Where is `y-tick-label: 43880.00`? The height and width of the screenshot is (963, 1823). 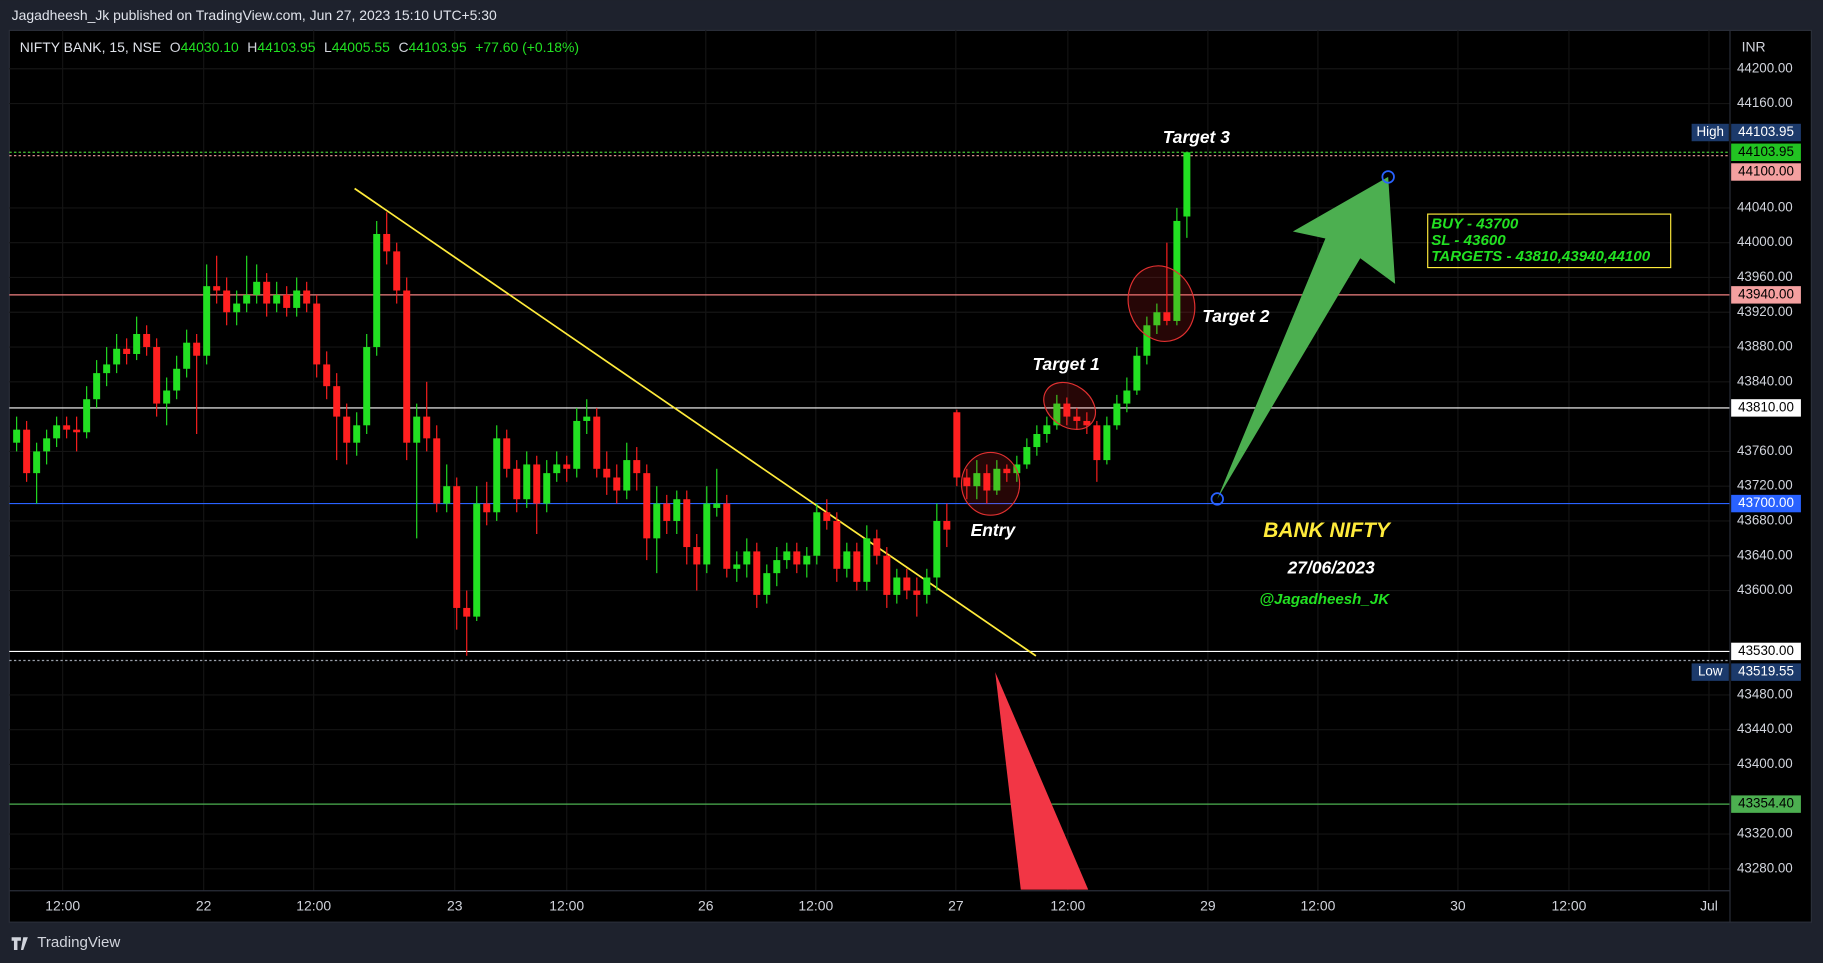
y-tick-label: 43880.00 is located at coordinates (1765, 346).